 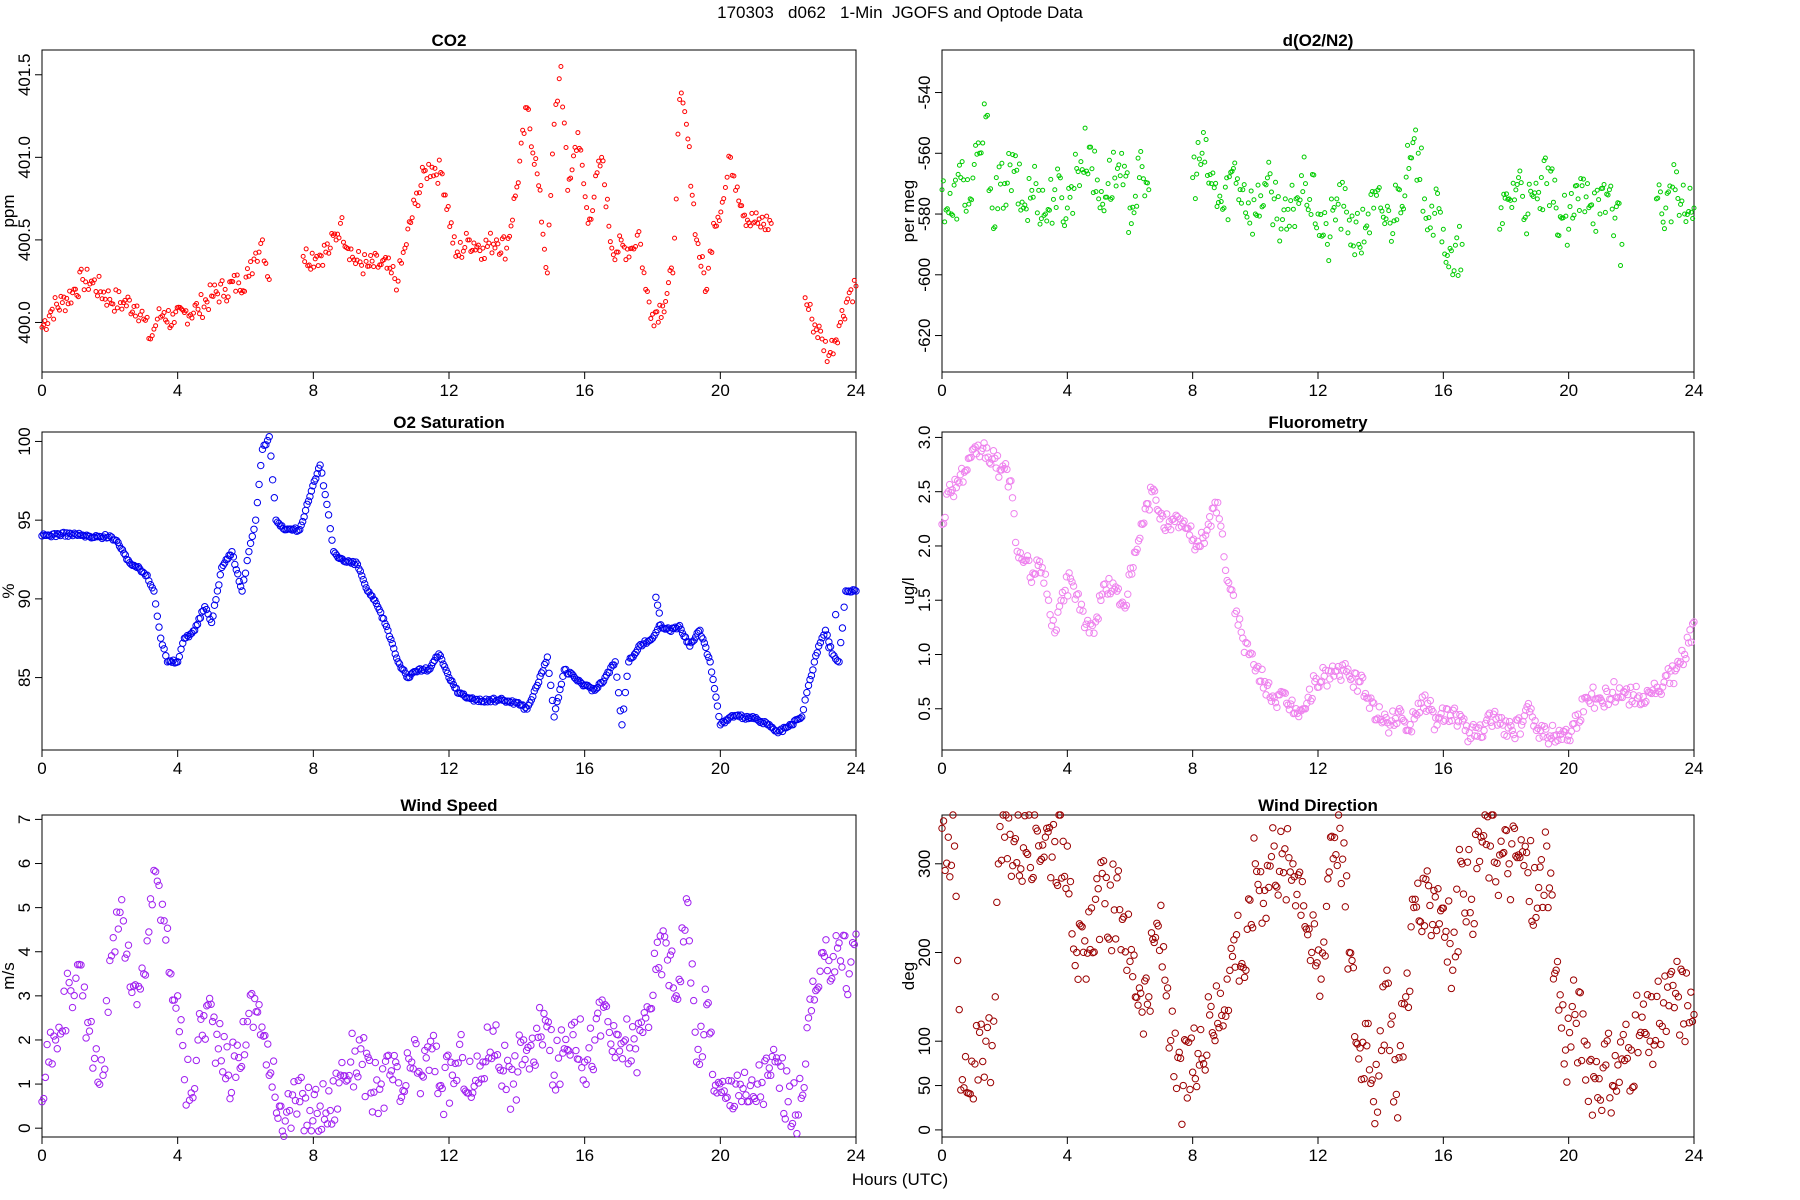 I want to click on x-tick-label: 20, so click(x=720, y=768).